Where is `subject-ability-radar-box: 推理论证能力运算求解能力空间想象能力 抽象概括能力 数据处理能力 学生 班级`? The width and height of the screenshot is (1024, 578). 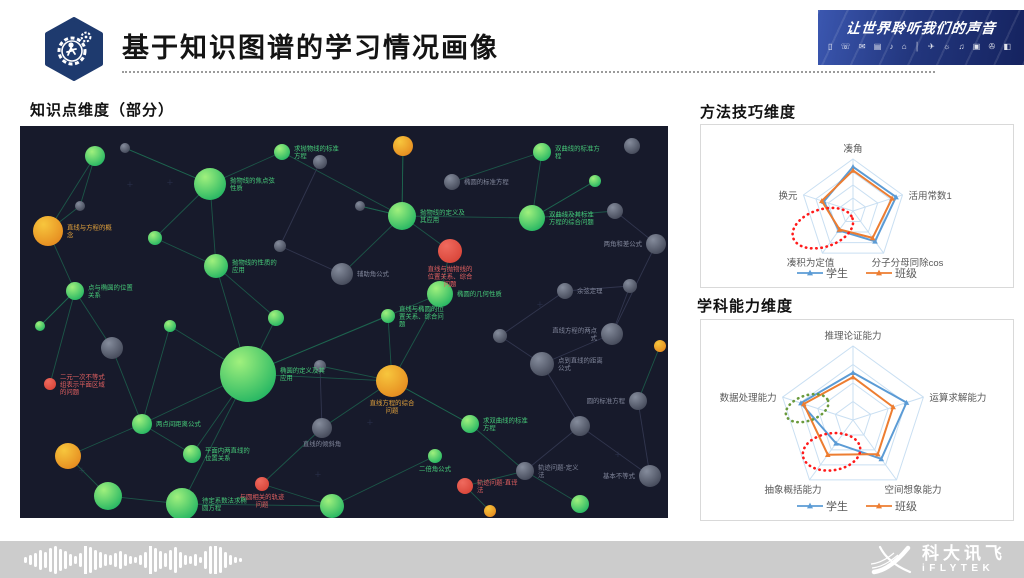
subject-ability-radar-box: 推理论证能力运算求解能力空间想象能力 抽象概括能力 数据处理能力 学生 班级 is located at coordinates (857, 420).